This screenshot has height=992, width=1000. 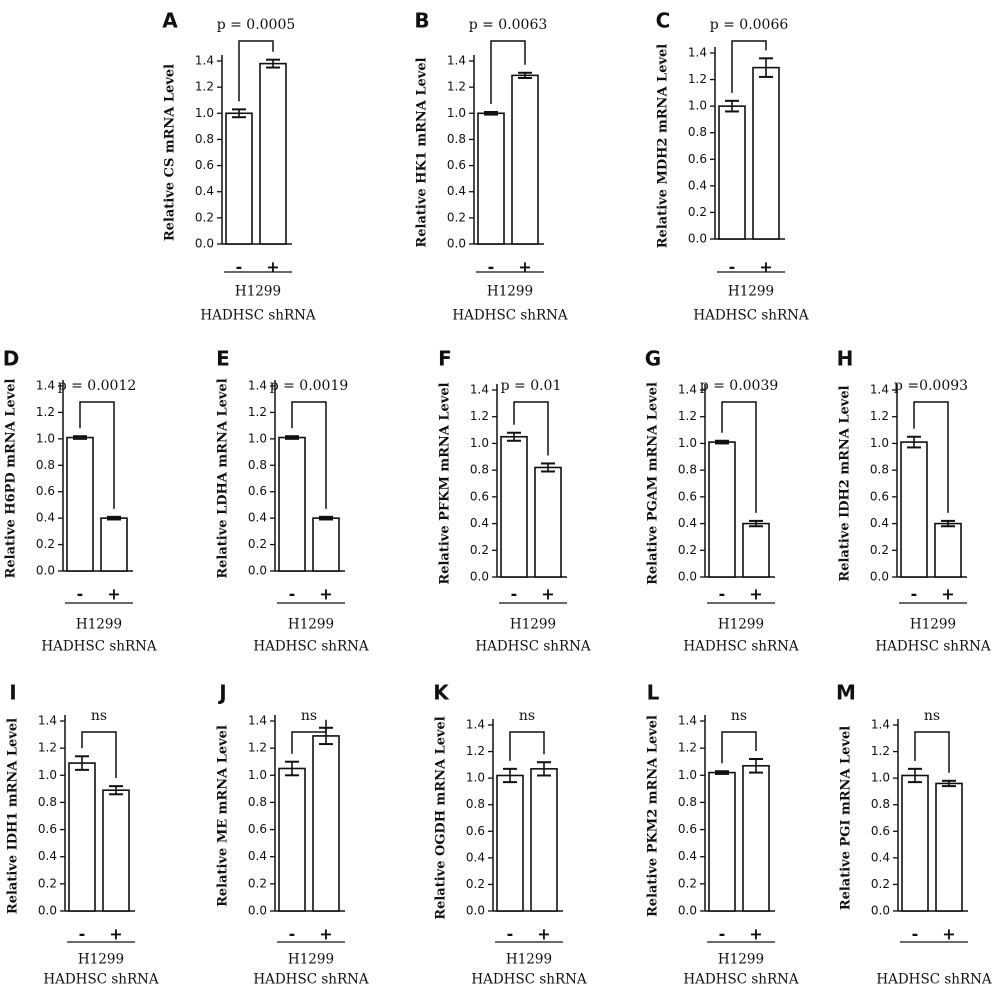 I want to click on panel-letter: M, so click(x=846, y=693).